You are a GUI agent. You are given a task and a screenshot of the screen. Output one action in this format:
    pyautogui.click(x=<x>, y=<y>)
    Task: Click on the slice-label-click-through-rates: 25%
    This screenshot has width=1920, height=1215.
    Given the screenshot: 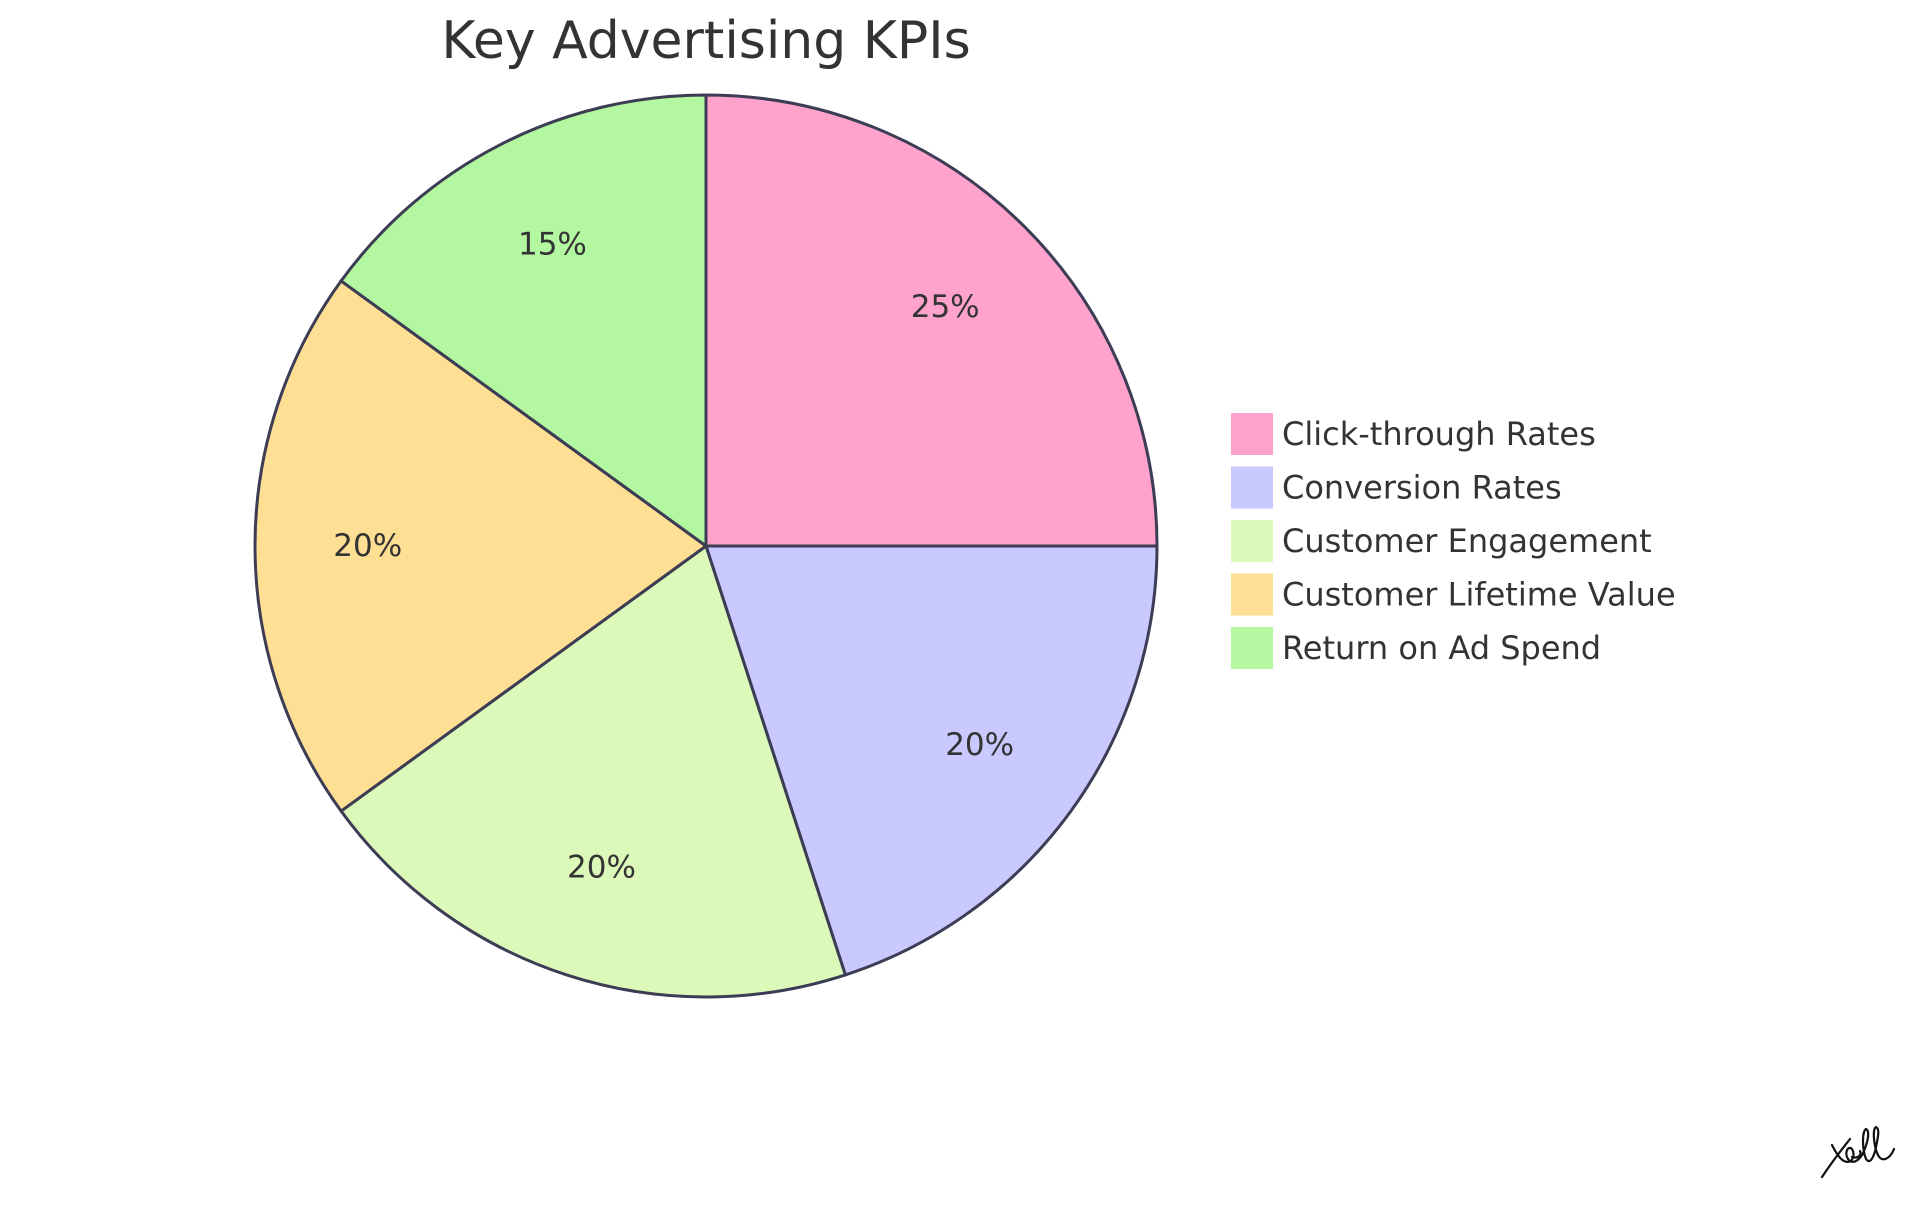 What is the action you would take?
    pyautogui.click(x=945, y=307)
    